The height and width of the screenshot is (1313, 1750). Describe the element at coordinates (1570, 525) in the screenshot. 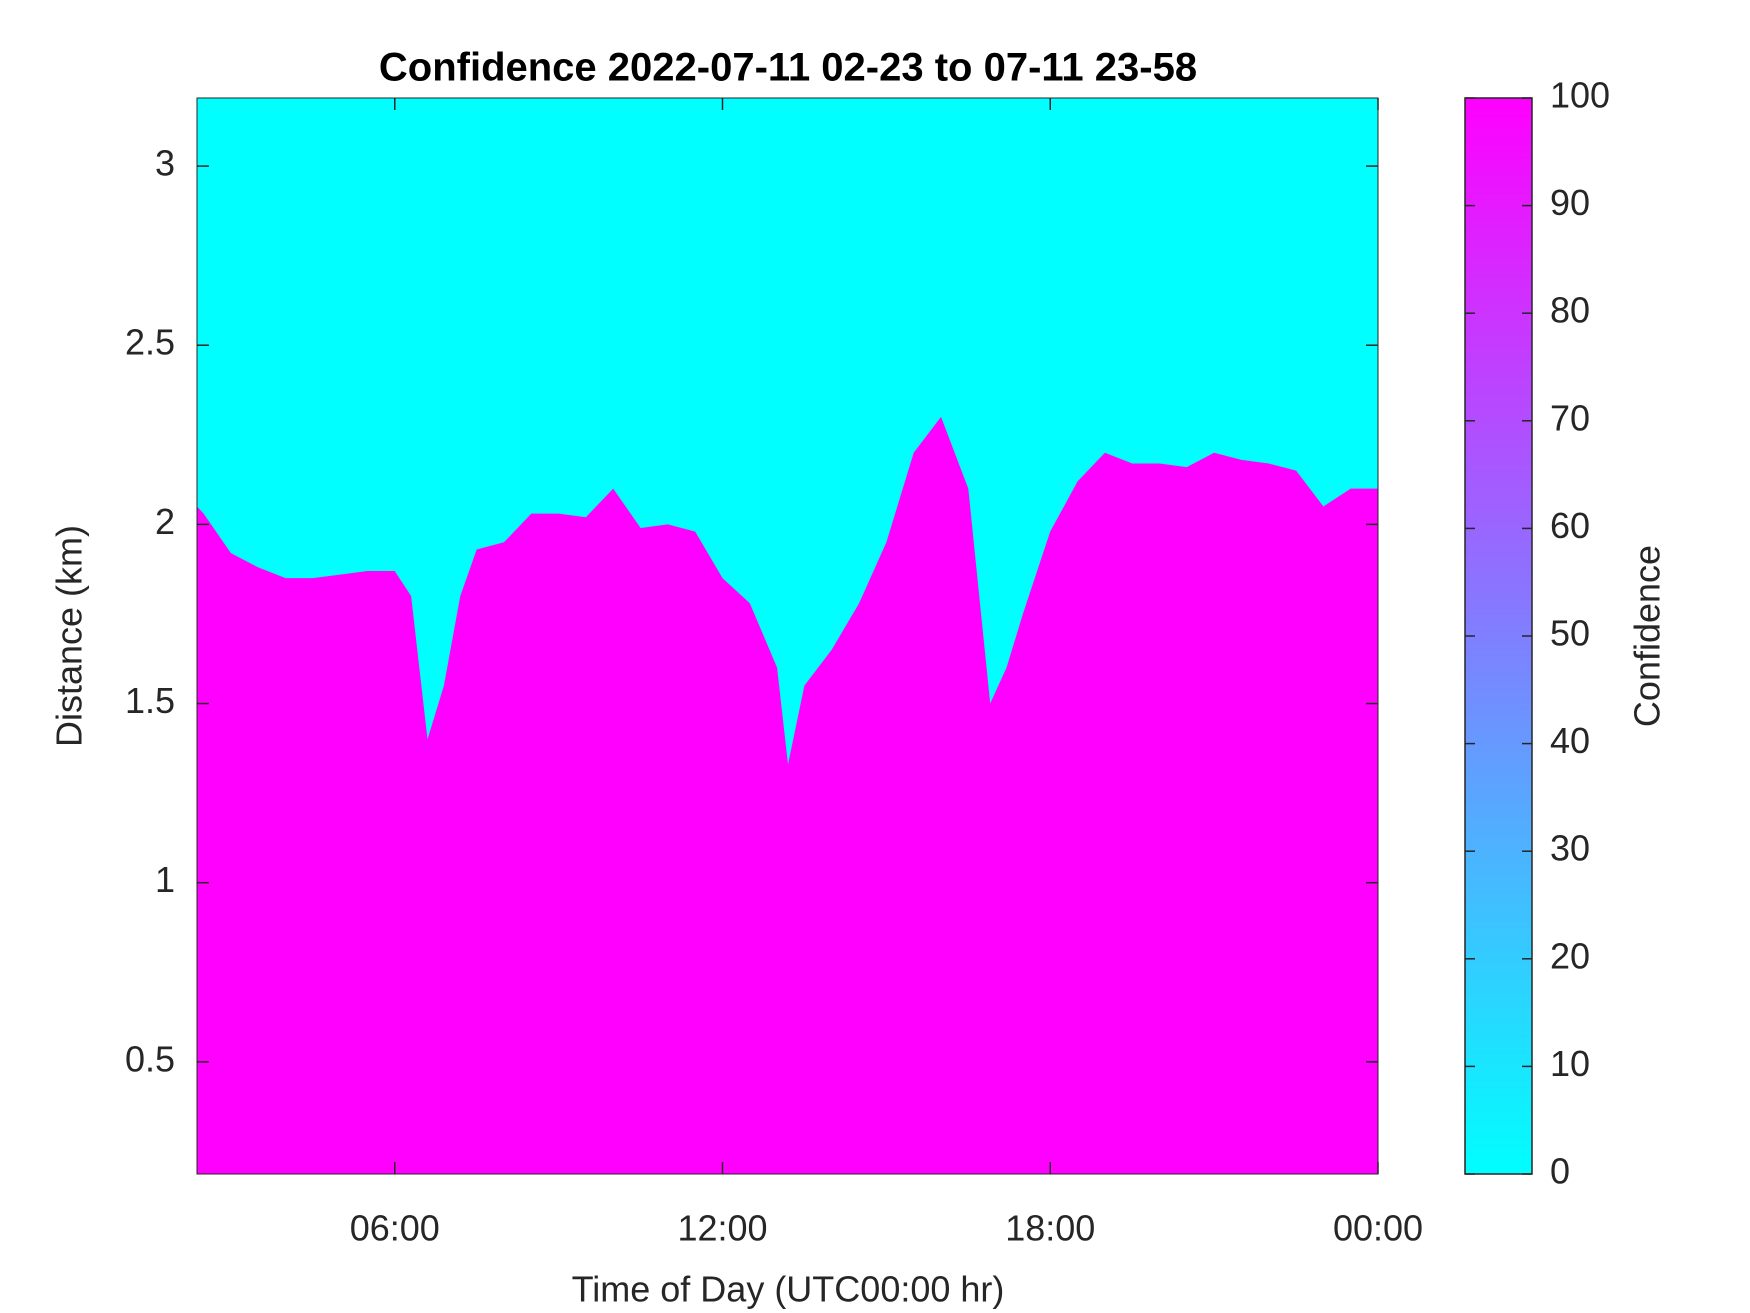

I see `colorbar-tick-label: 60` at that location.